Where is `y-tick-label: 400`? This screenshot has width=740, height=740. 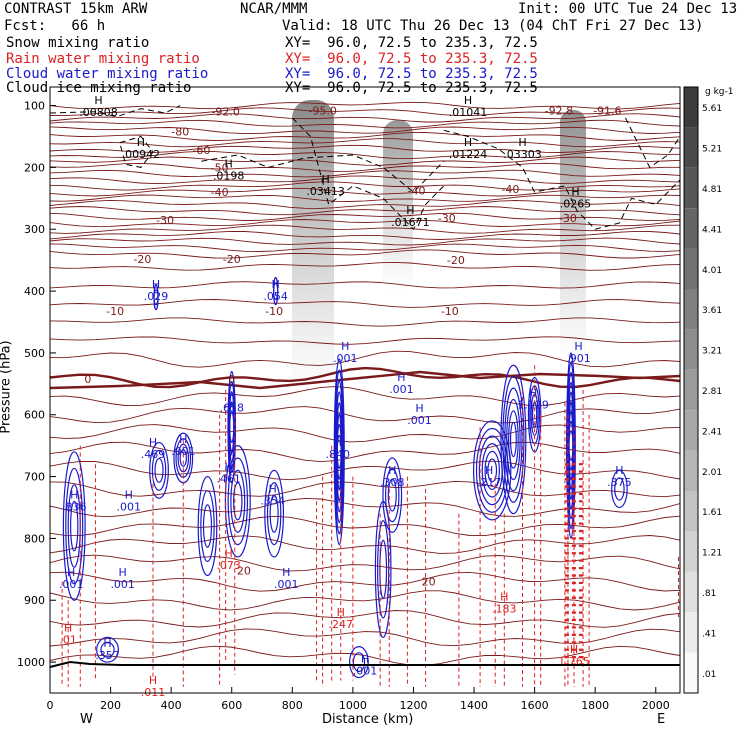 y-tick-label: 400 is located at coordinates (34, 291).